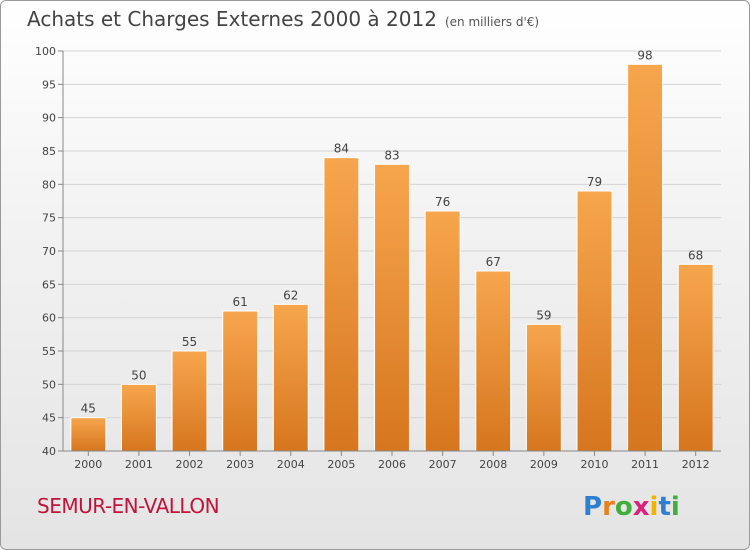 The image size is (750, 550). Describe the element at coordinates (45, 51) in the screenshot. I see `y-tick-label: 100` at that location.